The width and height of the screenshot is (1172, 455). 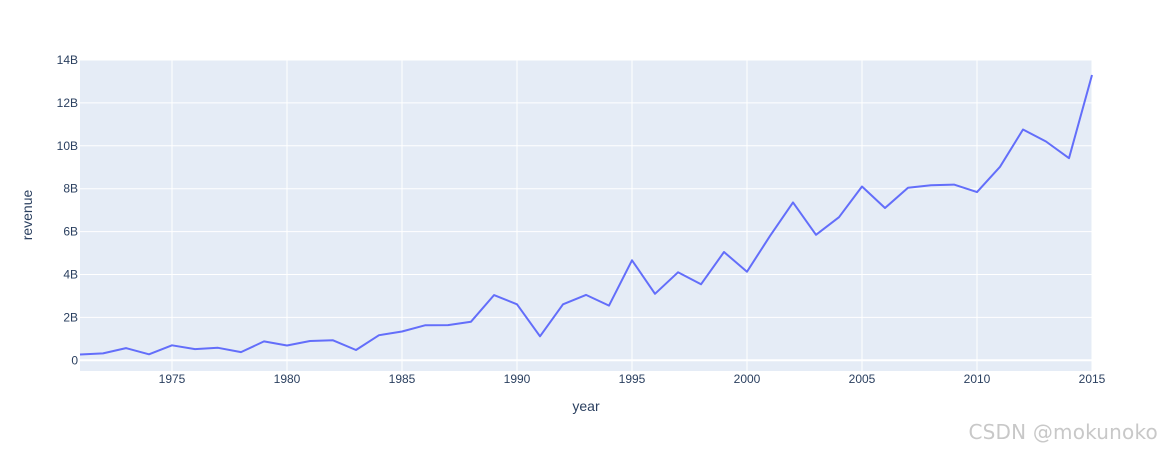 I want to click on x-tick-label: 2000, so click(x=747, y=379).